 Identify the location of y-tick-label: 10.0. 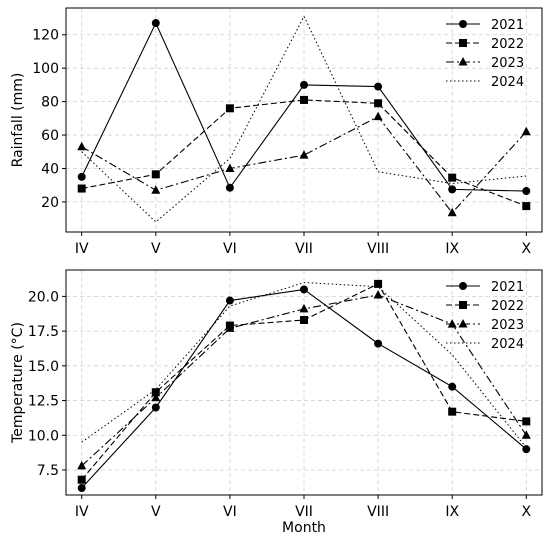
(43, 436).